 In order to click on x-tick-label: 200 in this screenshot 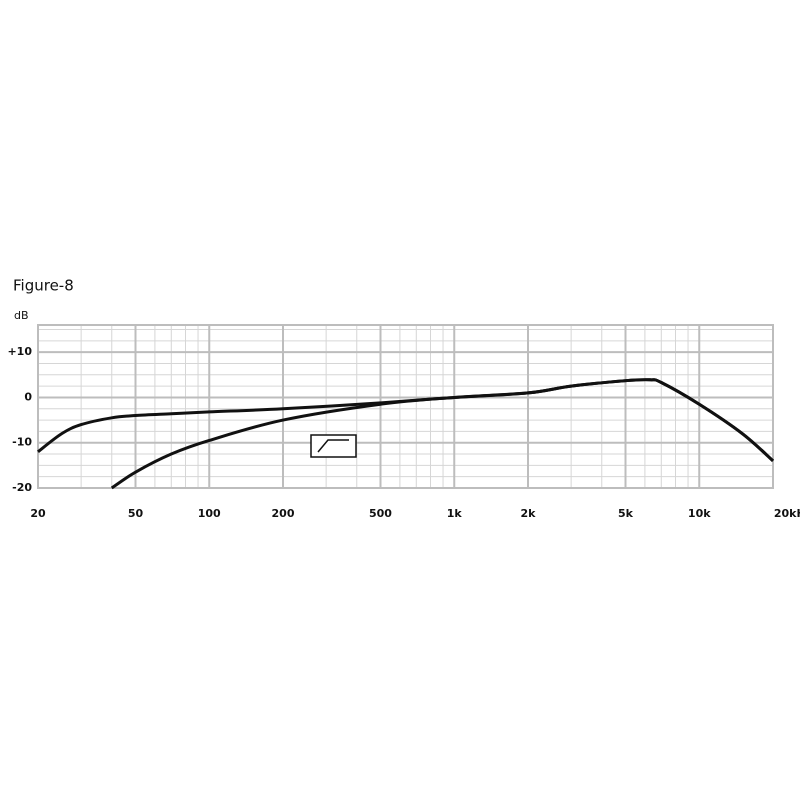, I will do `click(283, 513)`.